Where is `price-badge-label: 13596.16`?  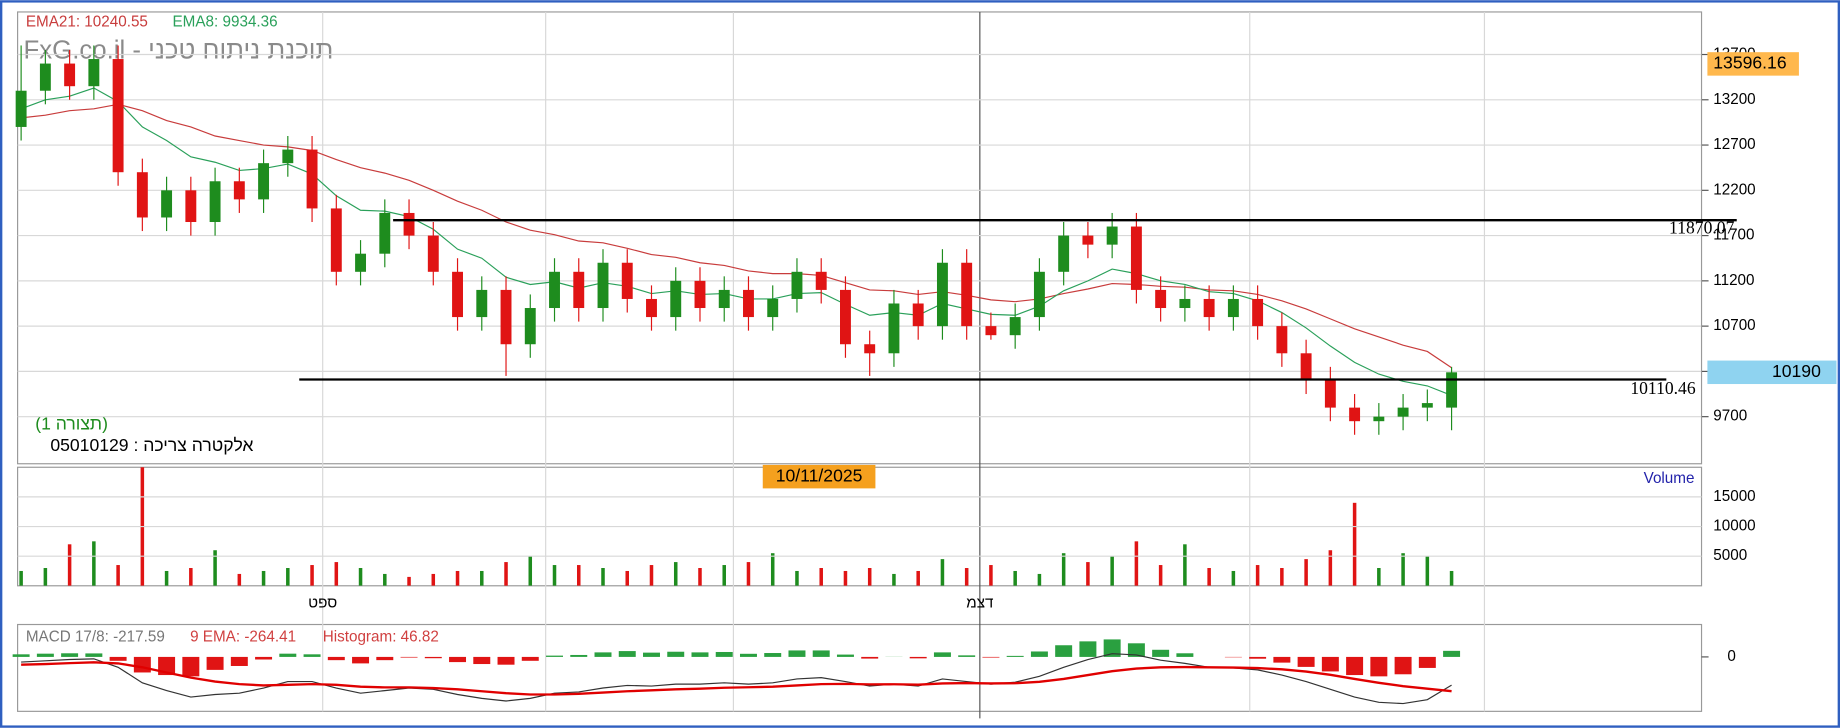 price-badge-label: 13596.16 is located at coordinates (1750, 63).